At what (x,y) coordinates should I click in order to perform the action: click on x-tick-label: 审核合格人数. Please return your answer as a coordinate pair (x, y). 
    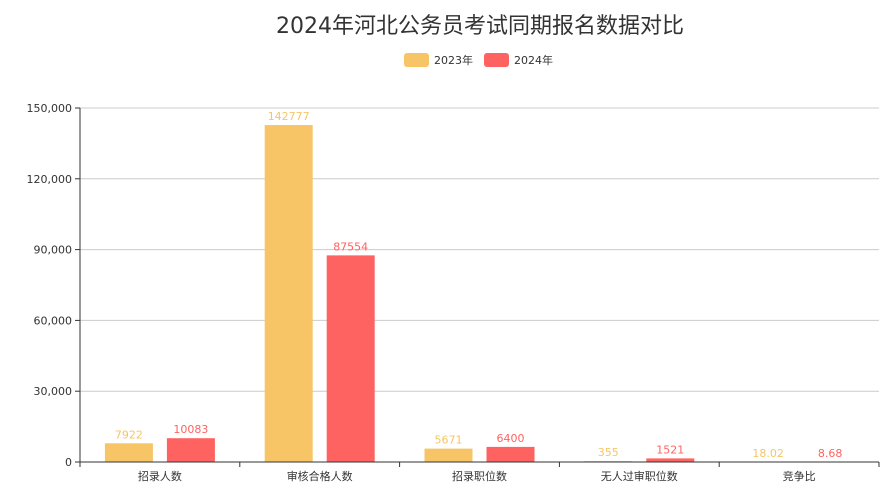
    Looking at the image, I should click on (320, 476).